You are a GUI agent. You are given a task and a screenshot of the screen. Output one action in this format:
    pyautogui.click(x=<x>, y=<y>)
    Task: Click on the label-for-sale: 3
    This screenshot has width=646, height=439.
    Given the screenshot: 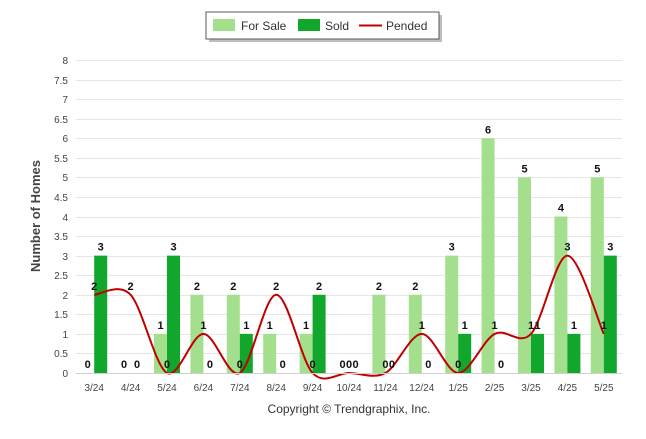 What is the action you would take?
    pyautogui.click(x=452, y=248)
    